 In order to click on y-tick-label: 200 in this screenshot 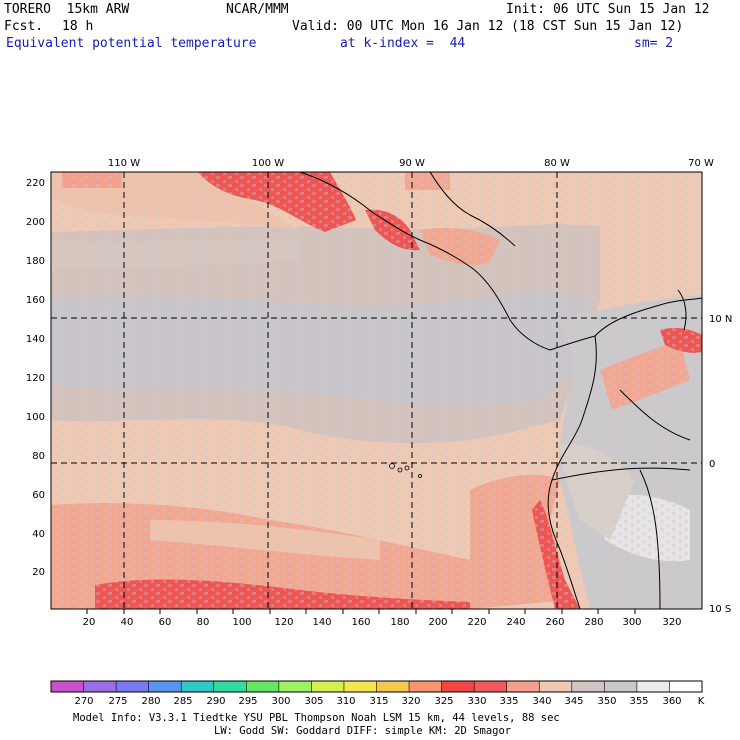, I will do `click(35, 222)`.